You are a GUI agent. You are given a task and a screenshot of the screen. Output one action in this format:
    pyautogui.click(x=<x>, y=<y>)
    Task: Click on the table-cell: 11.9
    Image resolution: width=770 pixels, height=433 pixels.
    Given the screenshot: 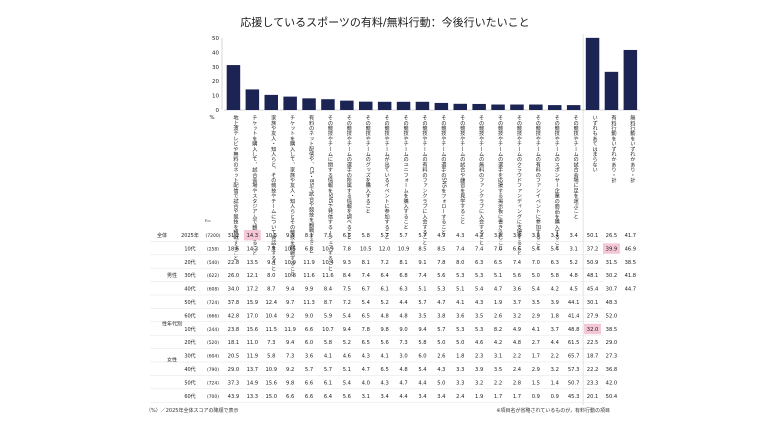 What is the action you would take?
    pyautogui.click(x=253, y=357)
    